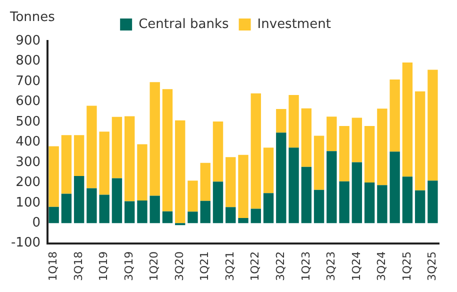  What do you see at coordinates (356, 266) in the screenshot?
I see `x-tick-label: 1Q24` at bounding box center [356, 266].